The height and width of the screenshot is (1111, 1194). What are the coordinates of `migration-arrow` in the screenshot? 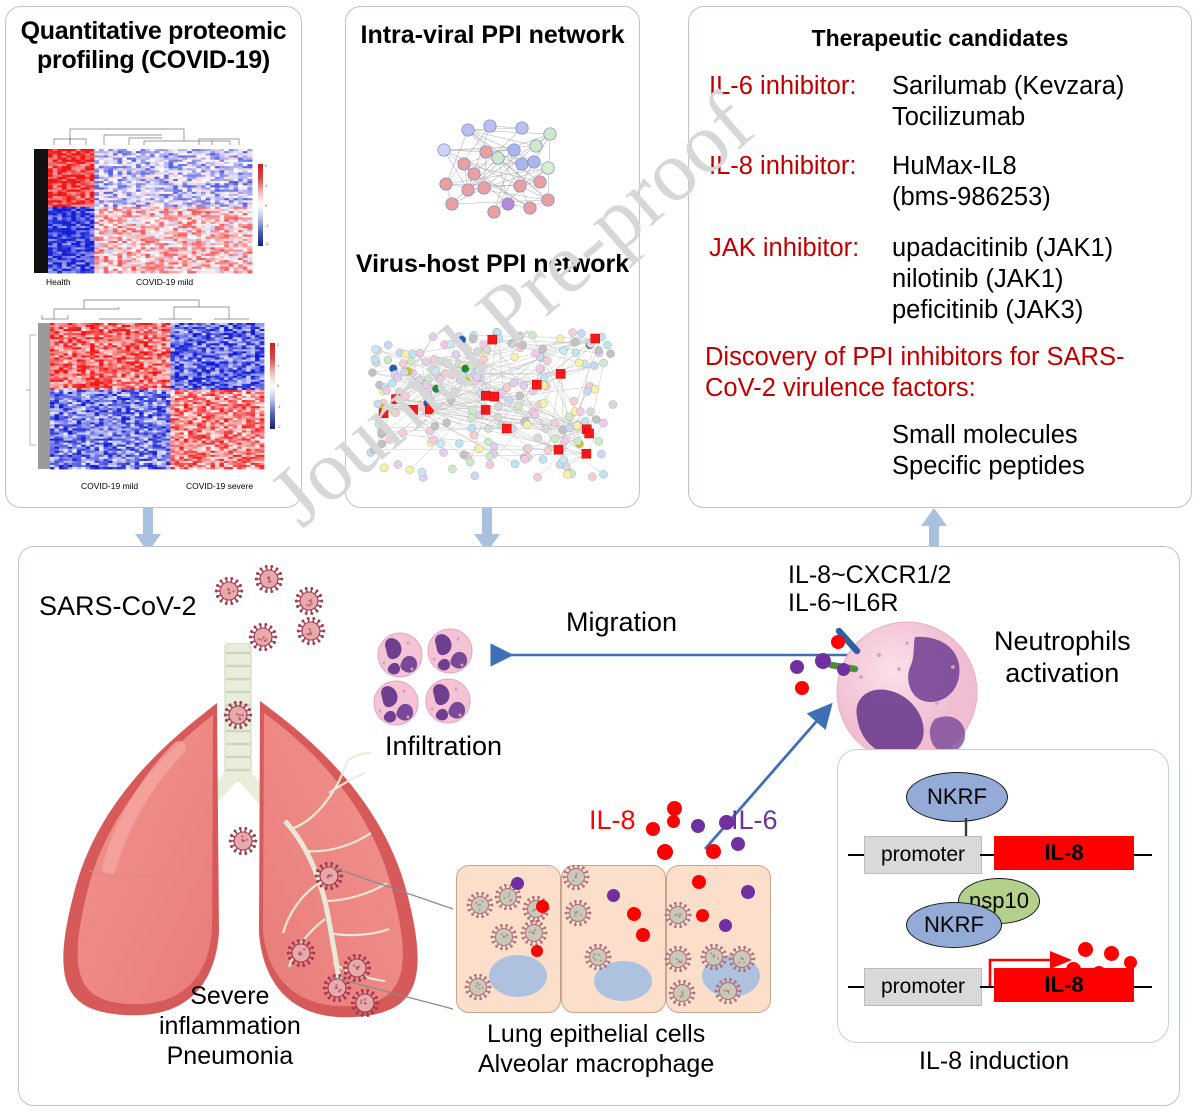 It's located at (684, 655).